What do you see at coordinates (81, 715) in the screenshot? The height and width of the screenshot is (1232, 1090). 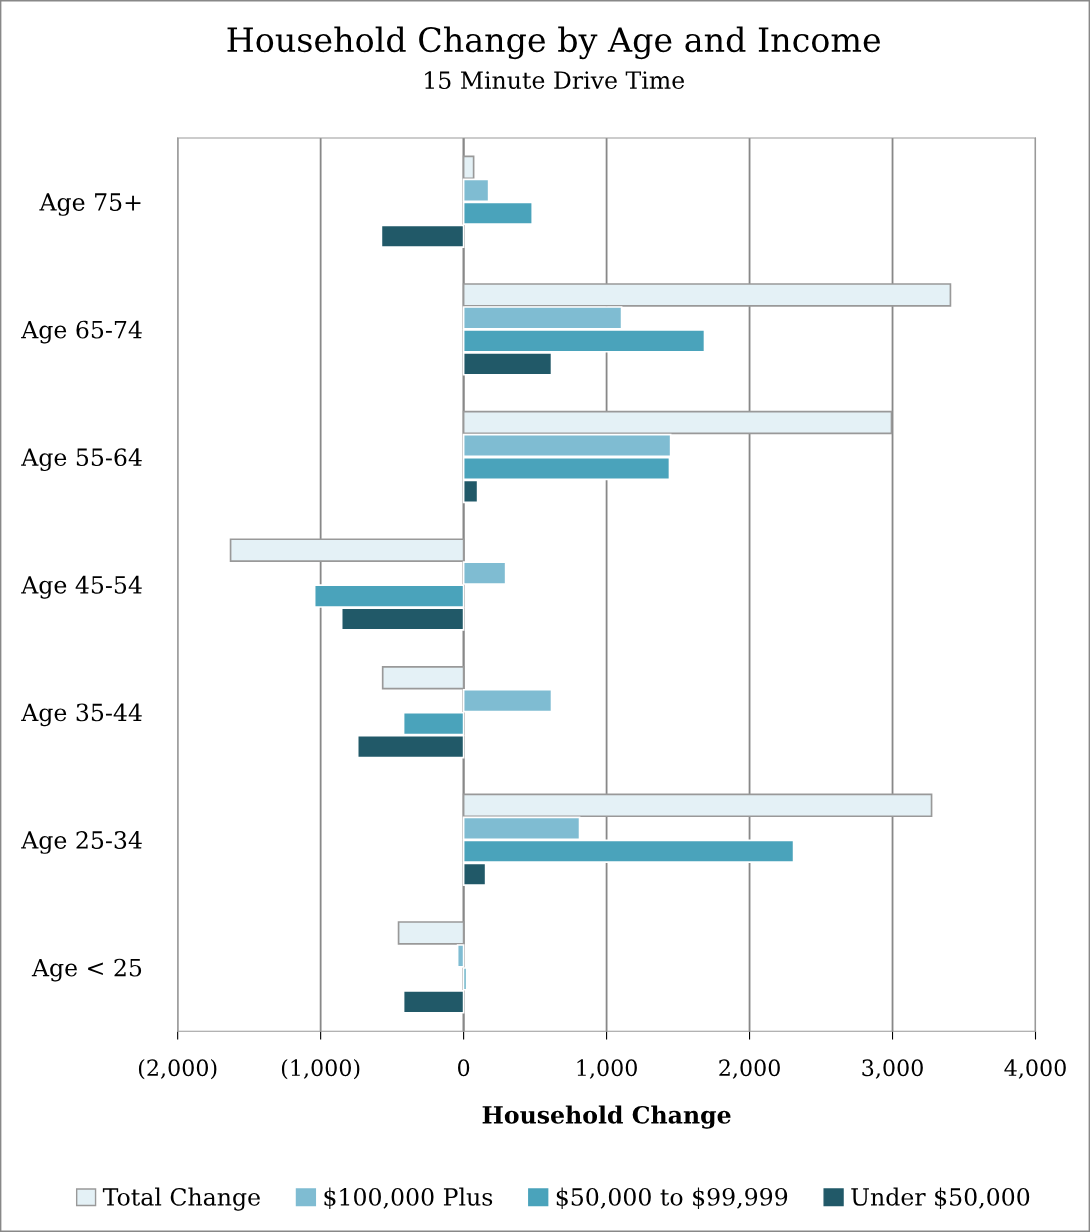 I see `y-tick-label: Age 35-44` at bounding box center [81, 715].